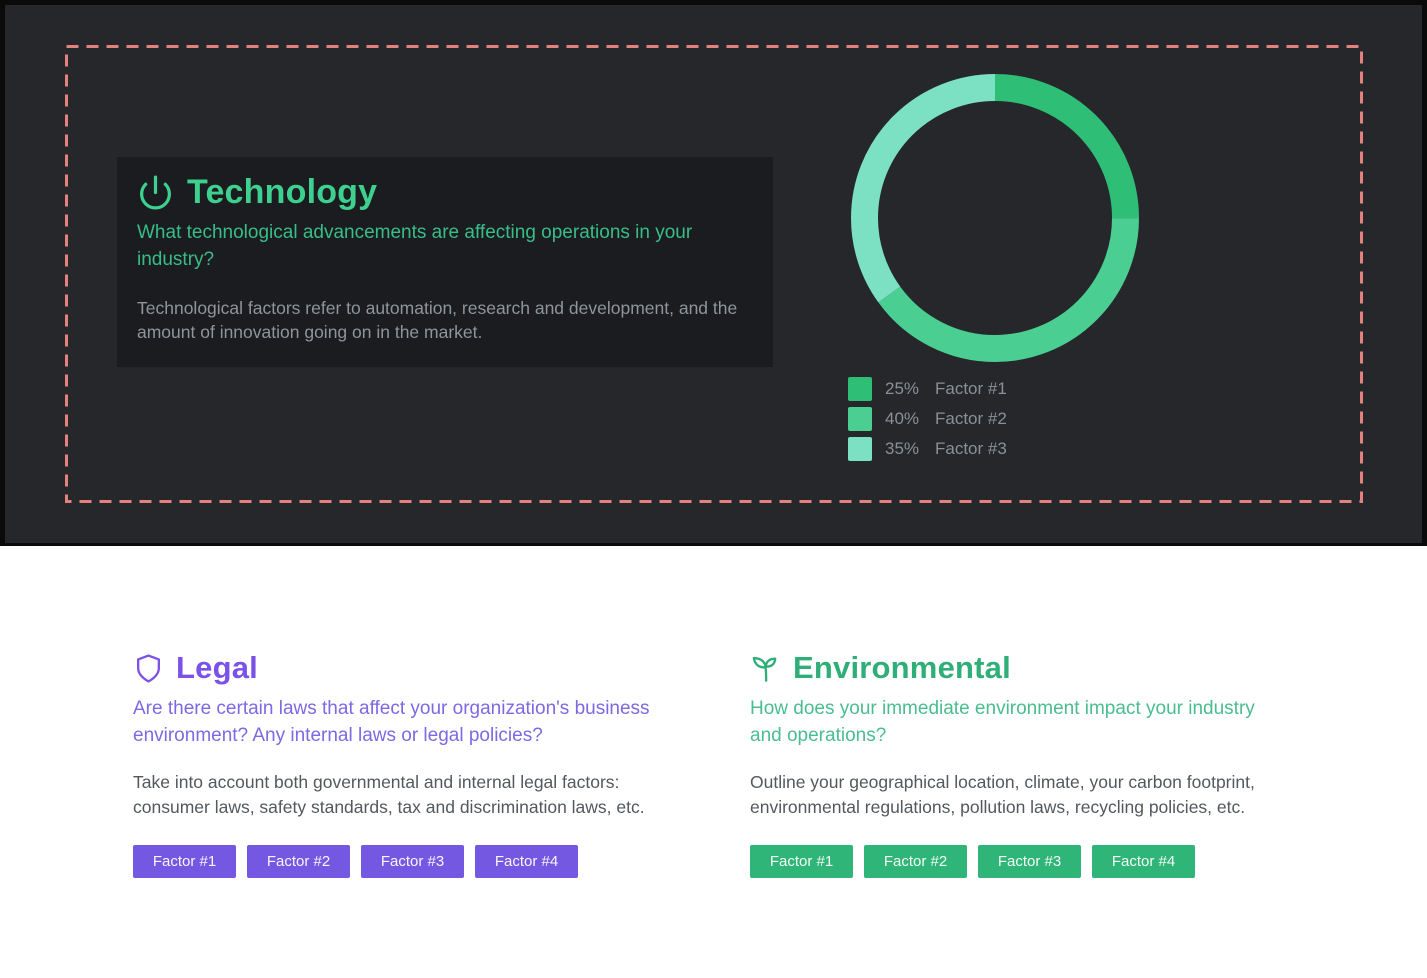 The width and height of the screenshot is (1427, 978). Describe the element at coordinates (971, 448) in the screenshot. I see `legend-label: Factor #3` at that location.